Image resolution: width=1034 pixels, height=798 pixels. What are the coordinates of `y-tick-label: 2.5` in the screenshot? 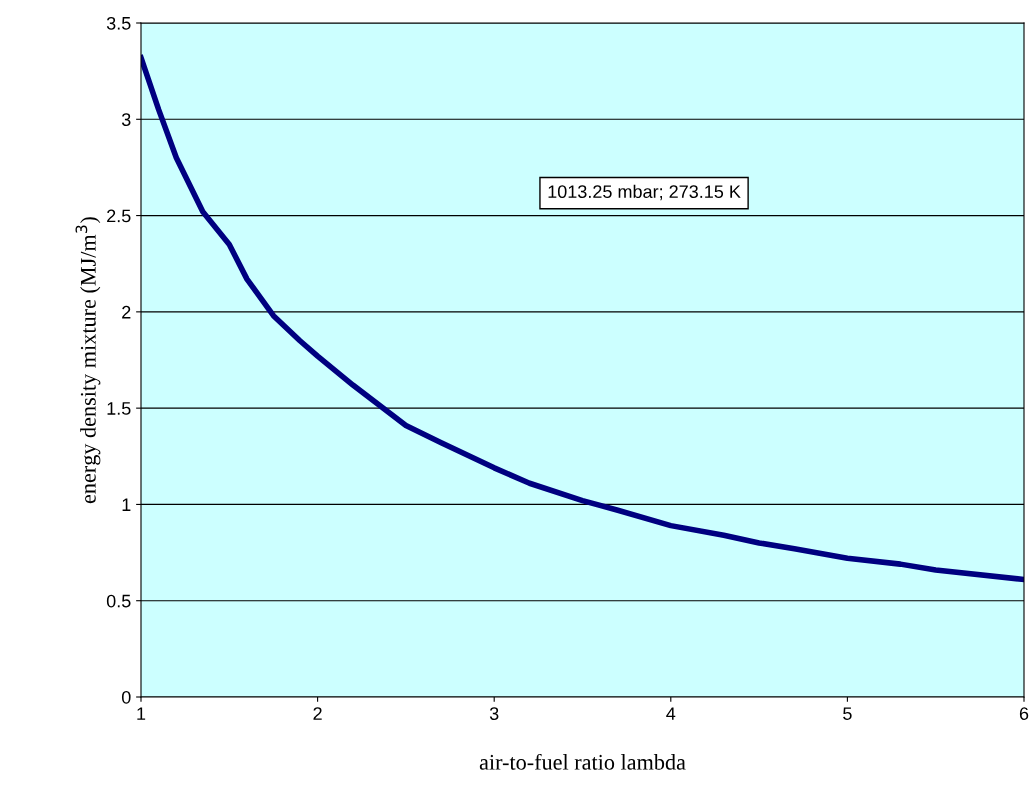 It's located at (119, 216).